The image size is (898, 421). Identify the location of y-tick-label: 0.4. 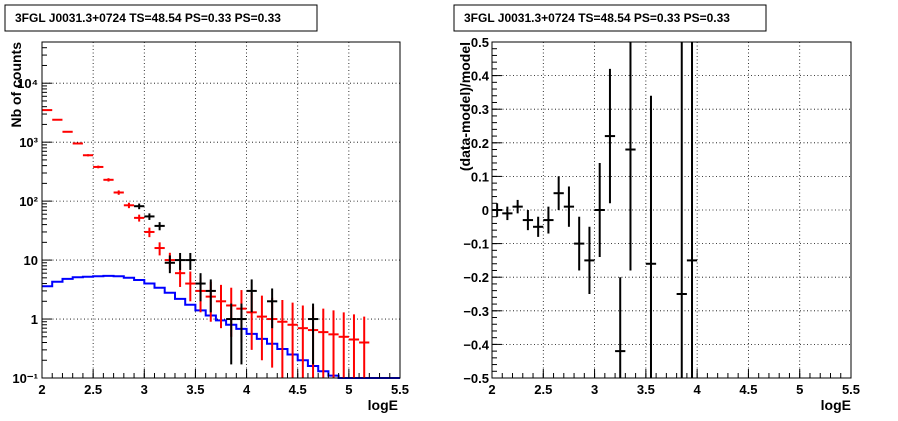
(480, 76).